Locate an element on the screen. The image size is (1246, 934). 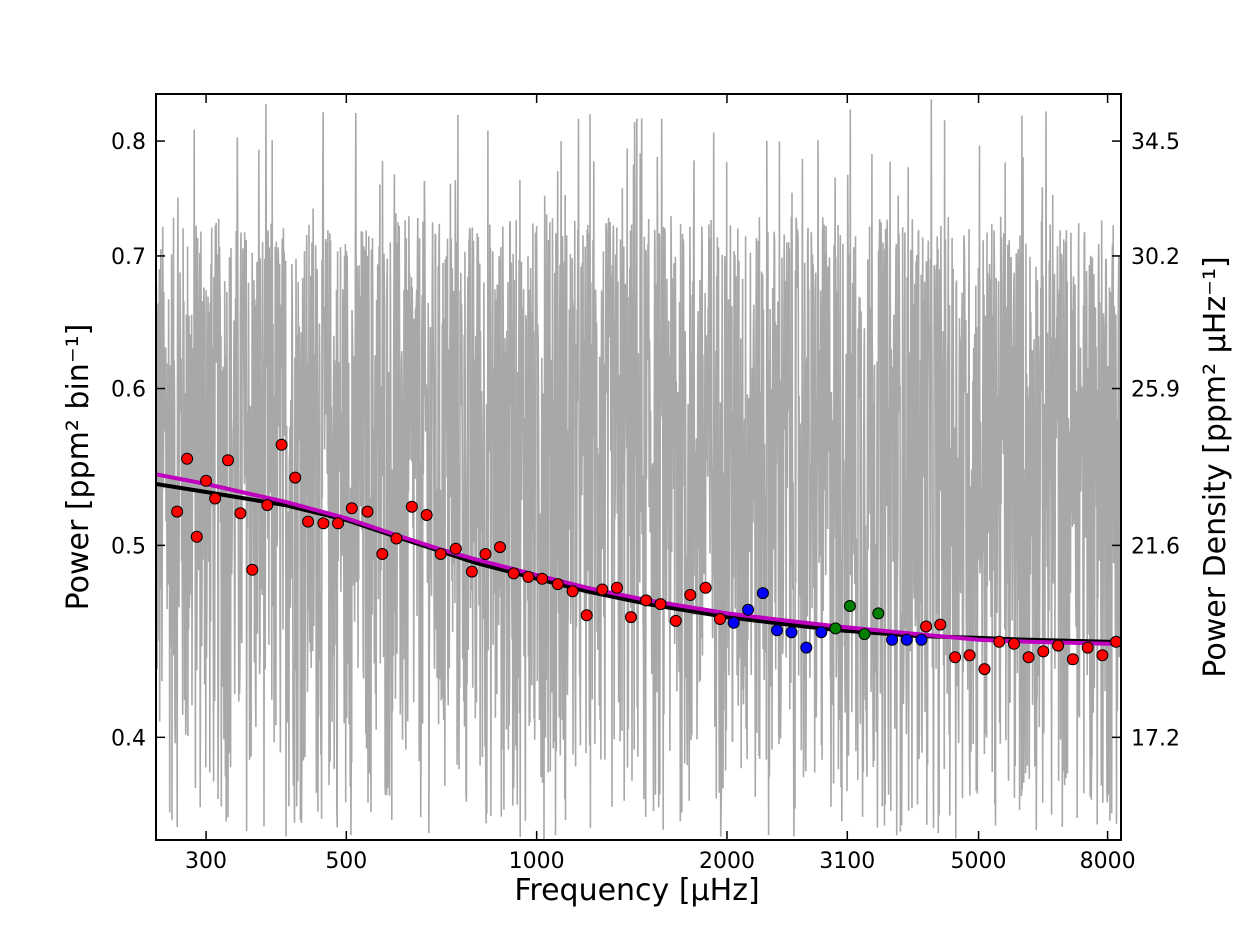
y2-tick-label: 34.5 is located at coordinates (1155, 142).